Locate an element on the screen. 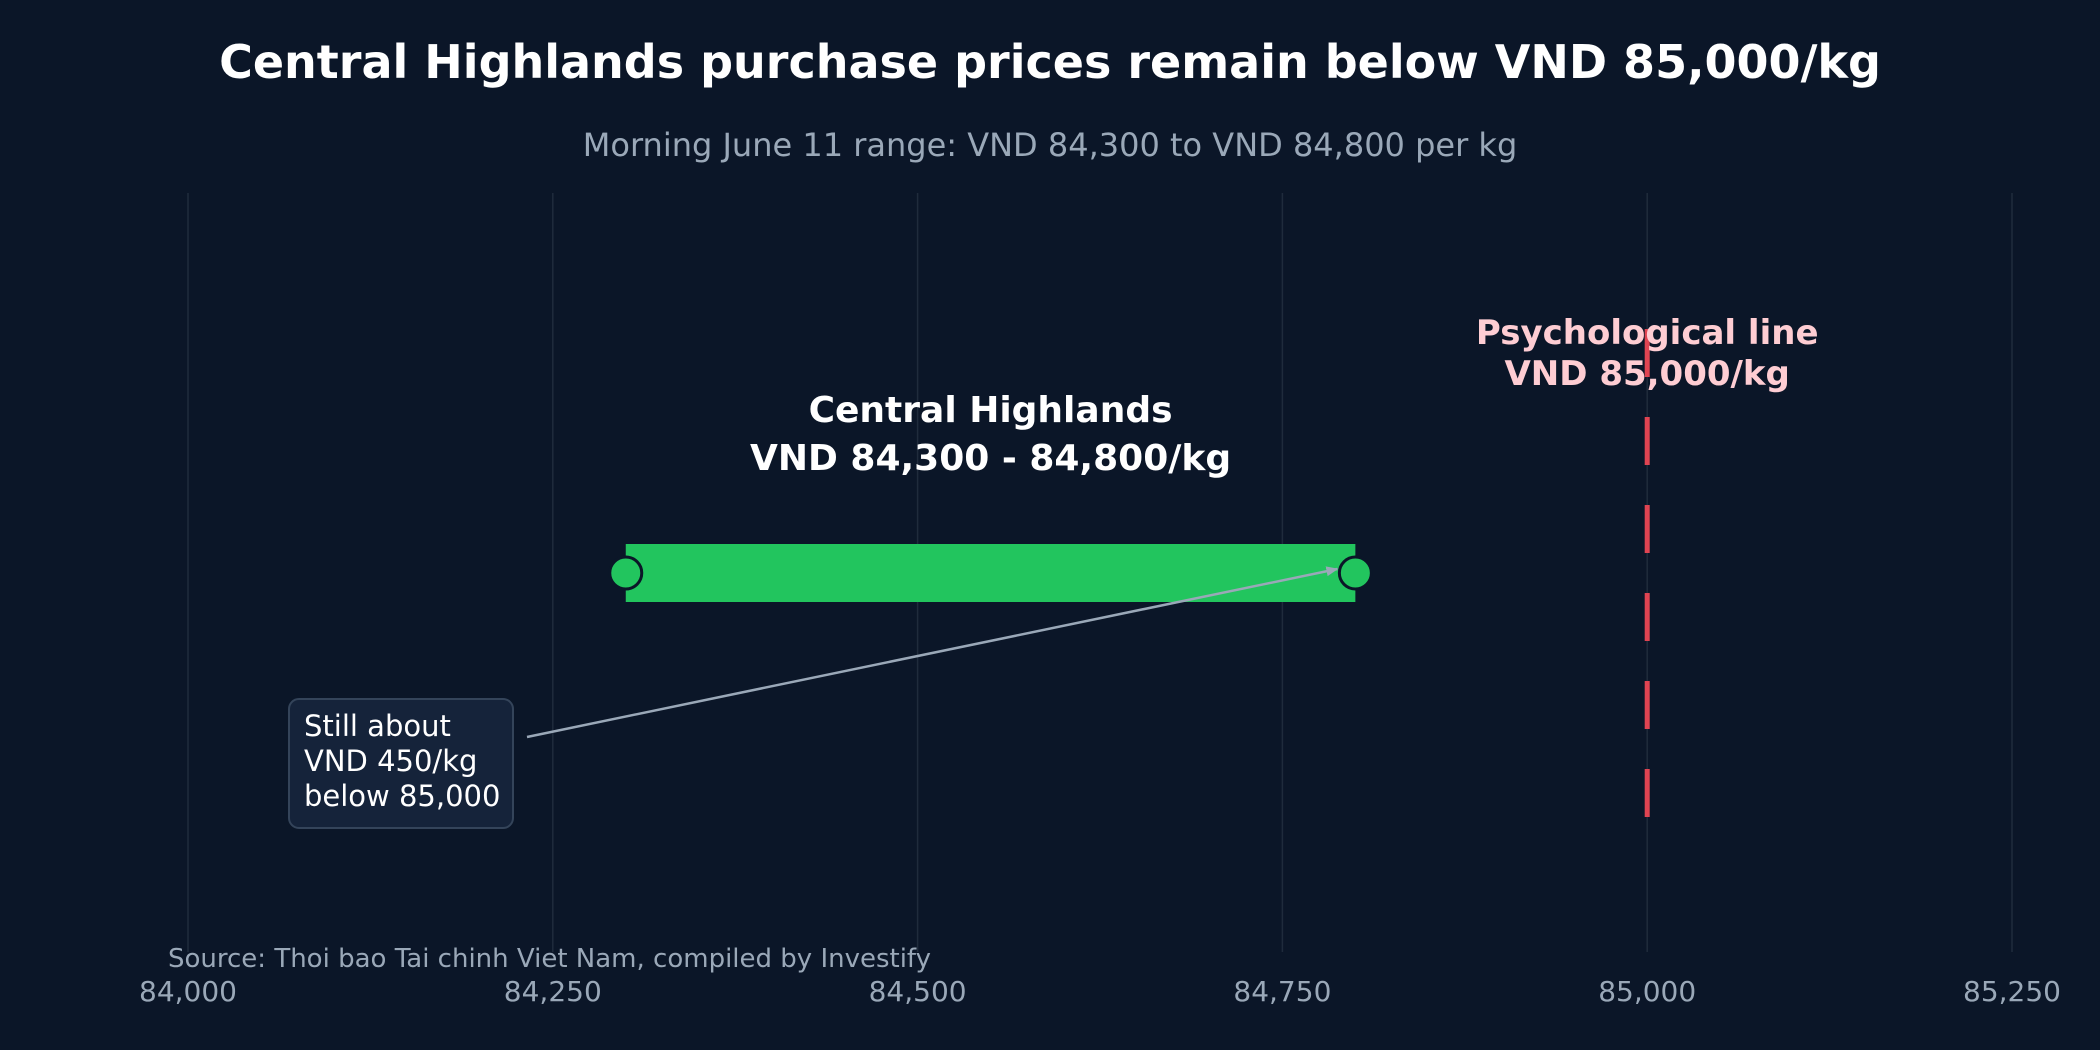 This screenshot has width=2100, height=1050. x-tick-label-5: 85,250 is located at coordinates (2012, 991).